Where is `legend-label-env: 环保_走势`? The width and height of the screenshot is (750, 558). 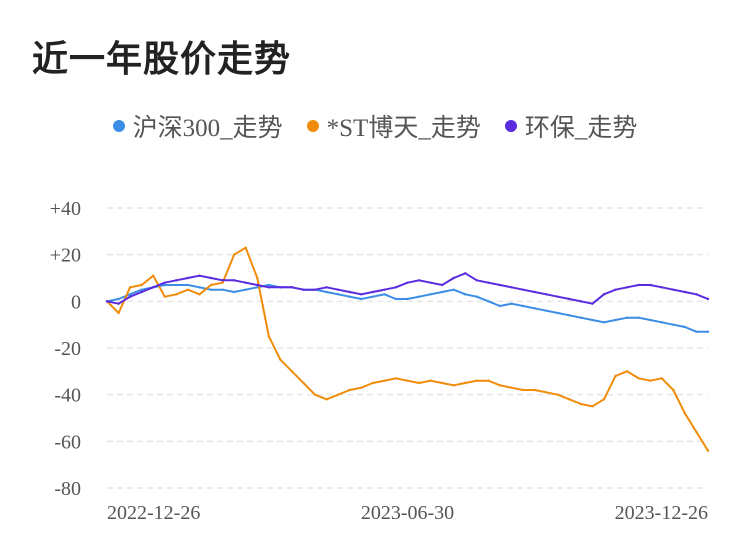 legend-label-env: 环保_走势 is located at coordinates (581, 128).